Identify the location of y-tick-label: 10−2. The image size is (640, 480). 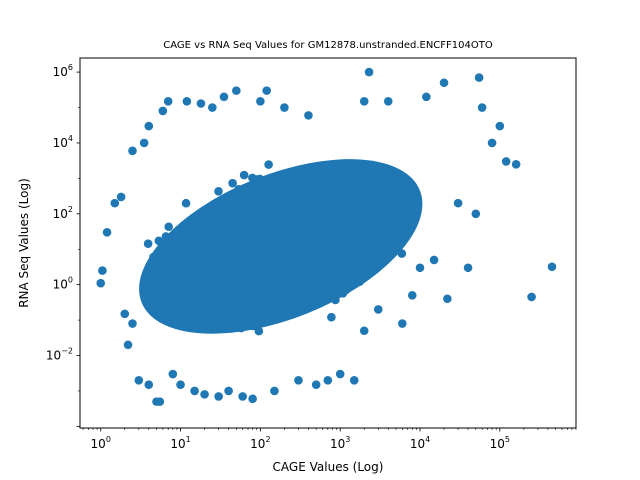
(59, 355).